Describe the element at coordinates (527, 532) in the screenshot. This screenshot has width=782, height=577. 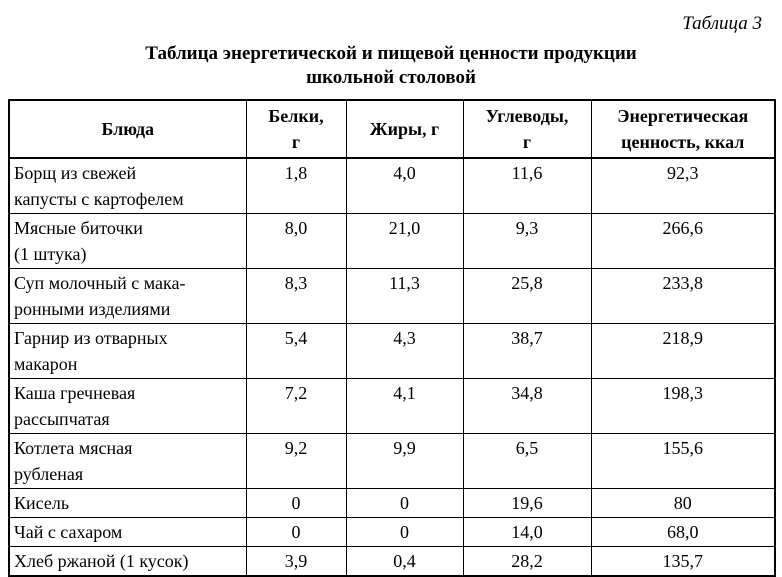
I see `carbs-cell: 14,0` at that location.